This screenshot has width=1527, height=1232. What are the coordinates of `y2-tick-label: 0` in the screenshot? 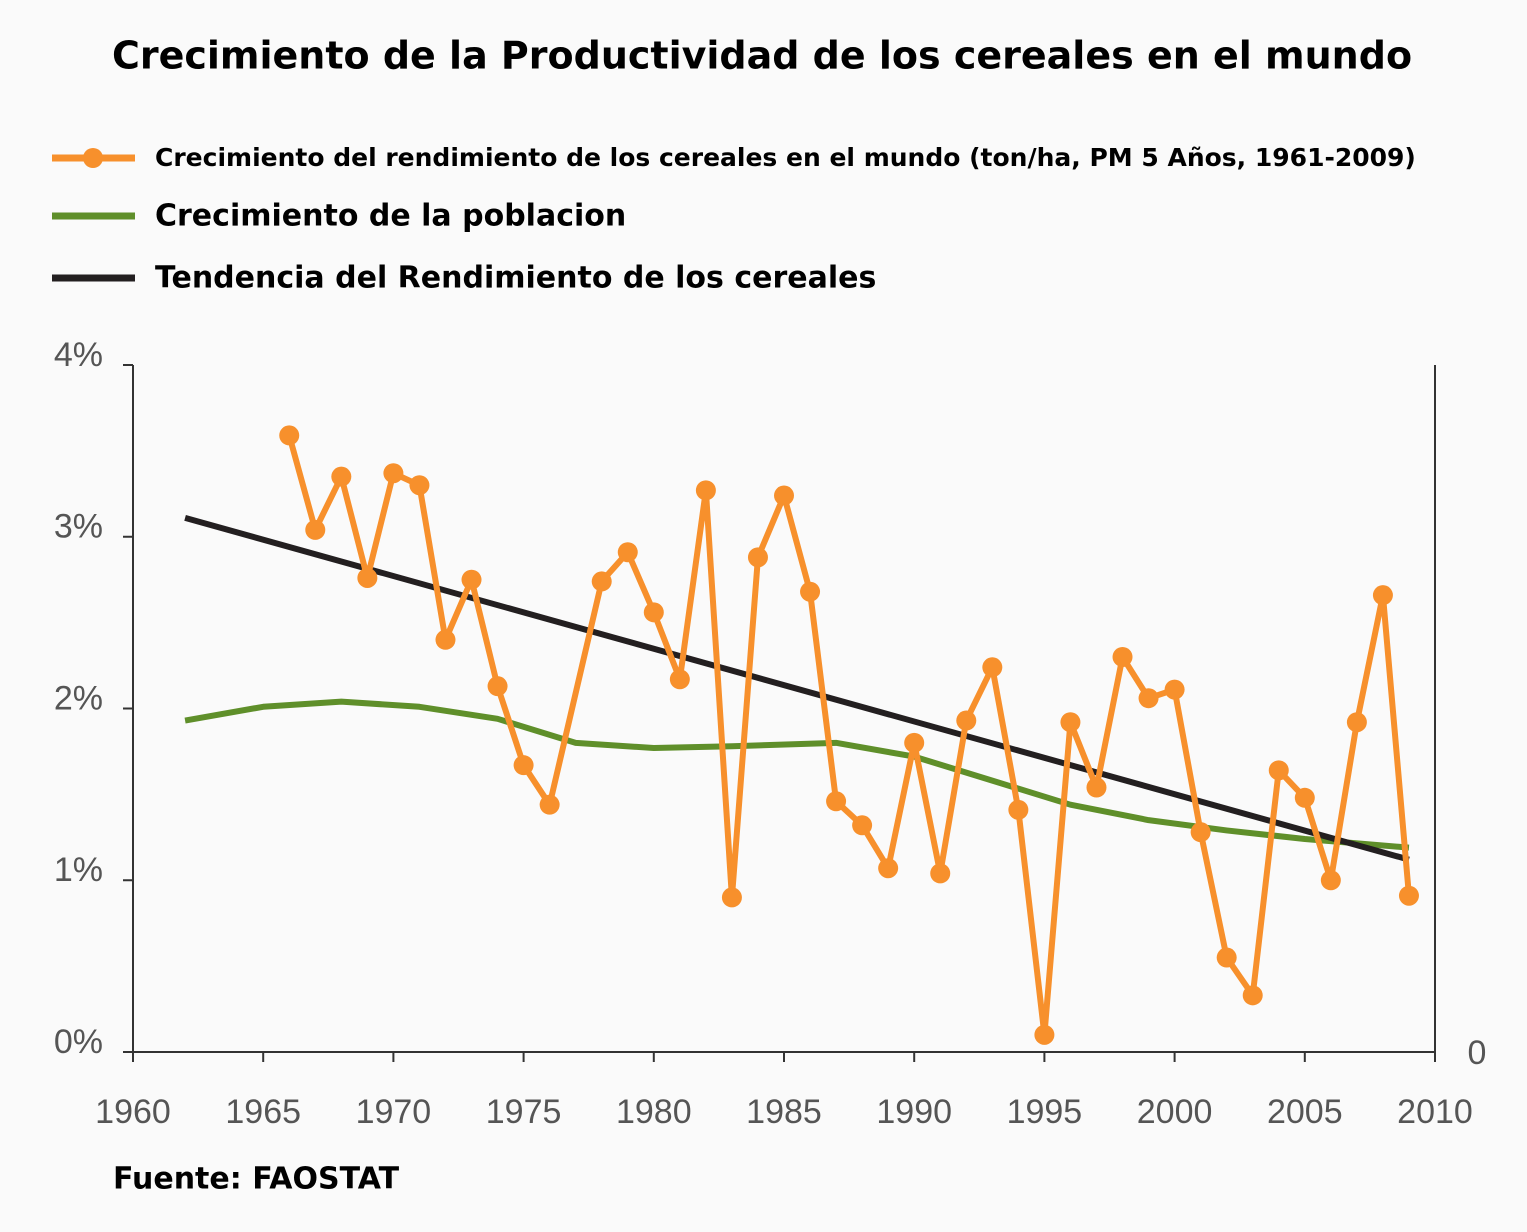 It's located at (1477, 1053).